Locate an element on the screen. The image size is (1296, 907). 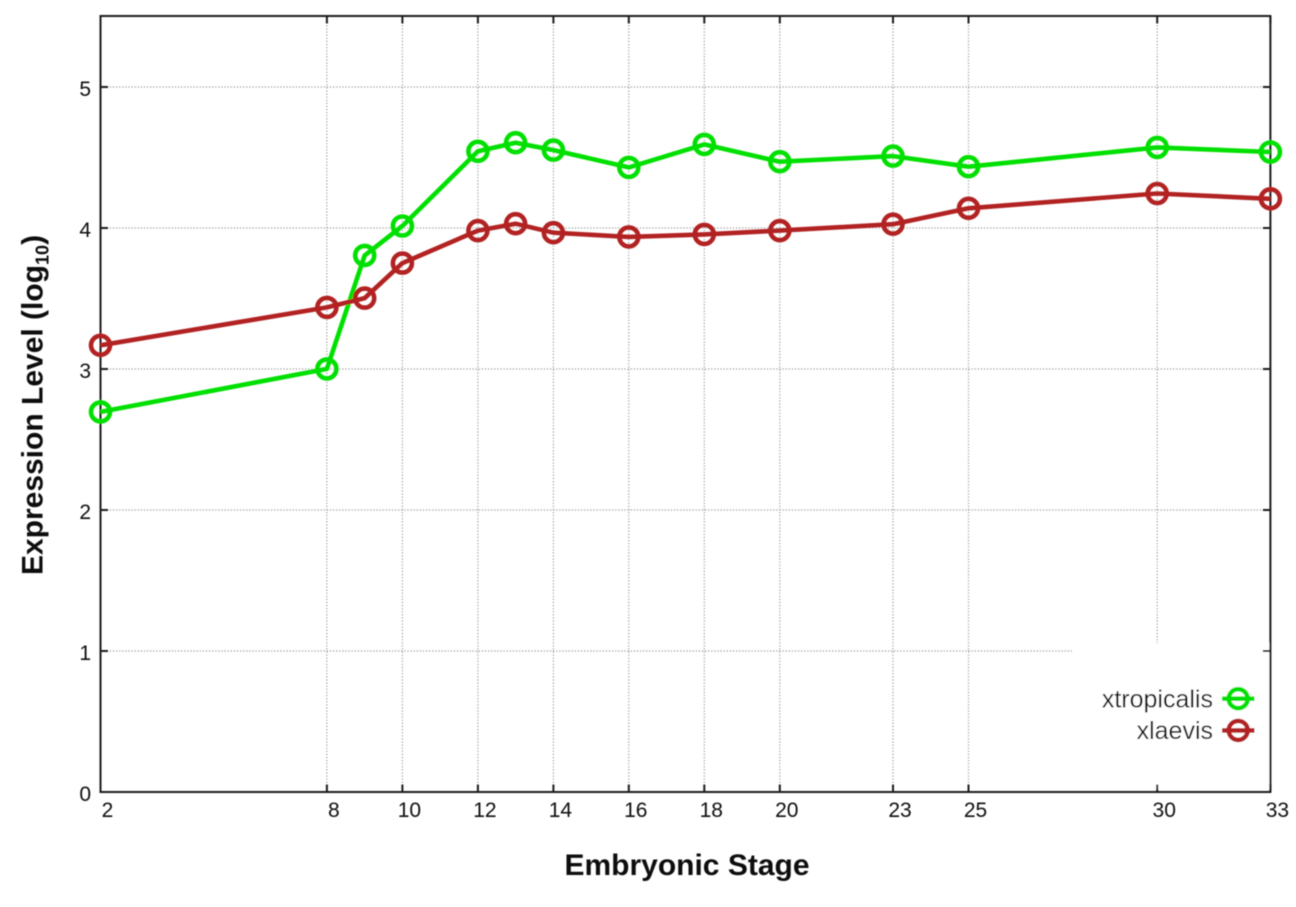
svg-text: 3 is located at coordinates (85, 371).